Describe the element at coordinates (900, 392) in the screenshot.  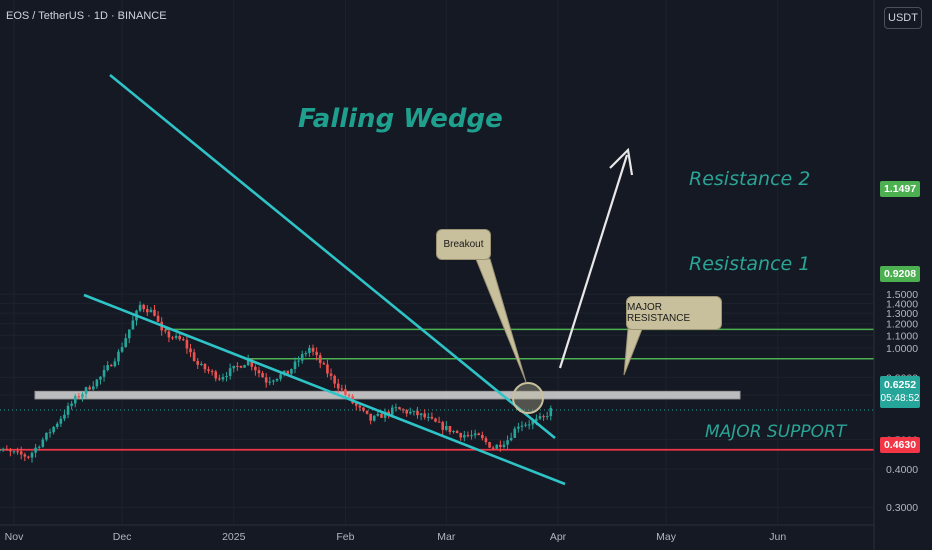
I see `current-price-tag: 0.6252 05:48:52` at that location.